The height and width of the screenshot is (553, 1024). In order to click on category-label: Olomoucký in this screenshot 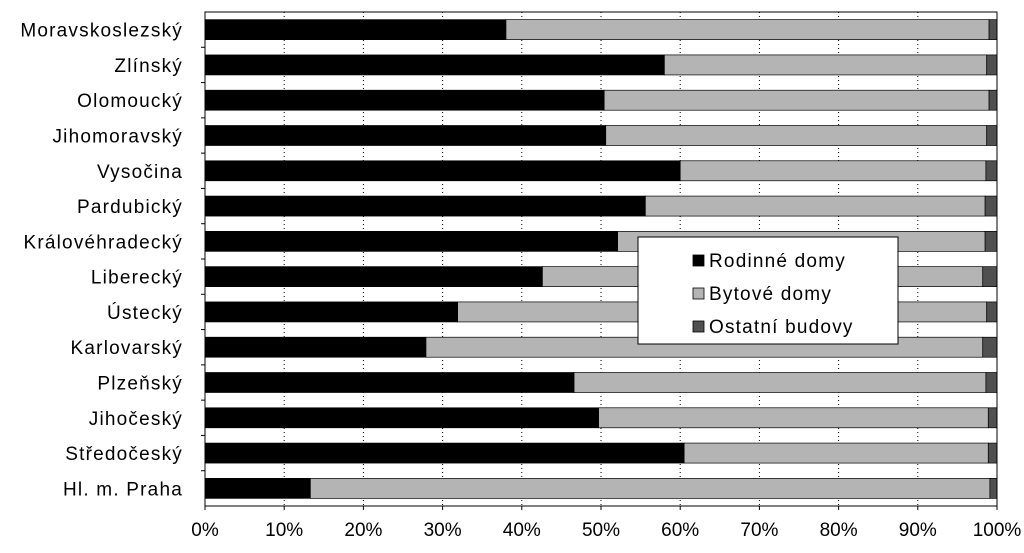, I will do `click(130, 101)`.